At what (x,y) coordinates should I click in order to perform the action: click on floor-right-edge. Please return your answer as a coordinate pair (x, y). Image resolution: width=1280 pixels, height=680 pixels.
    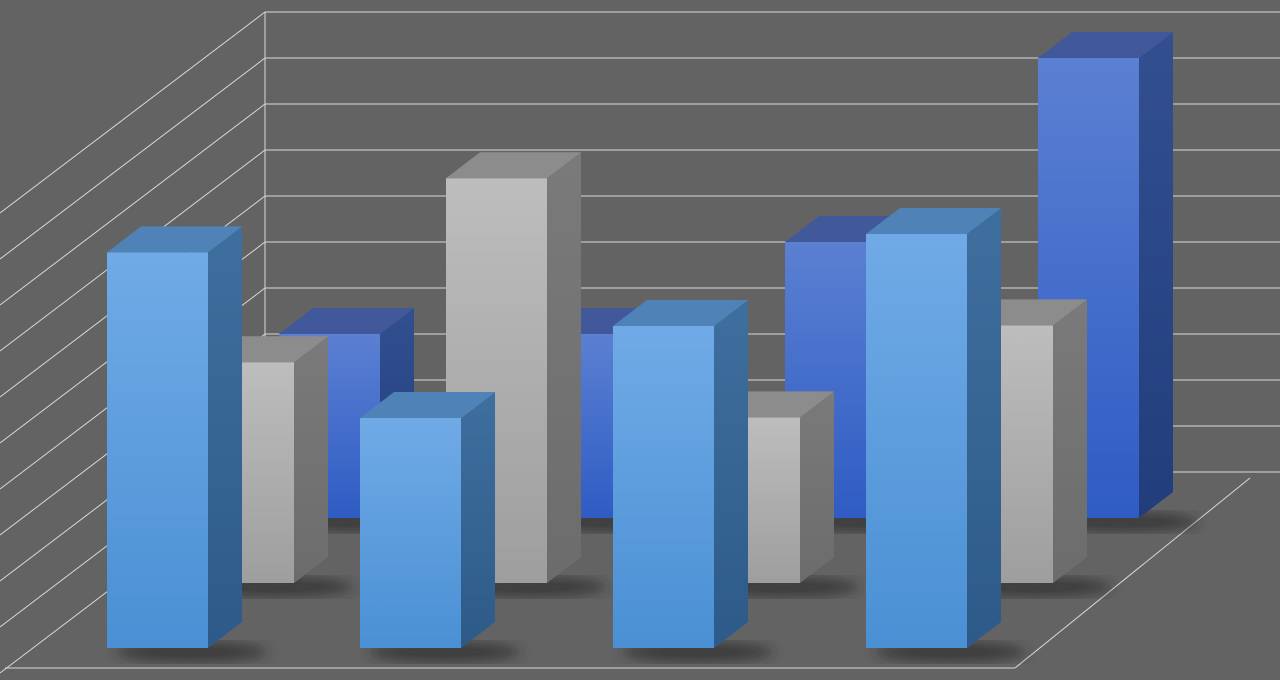
    Looking at the image, I should click on (1132, 573).